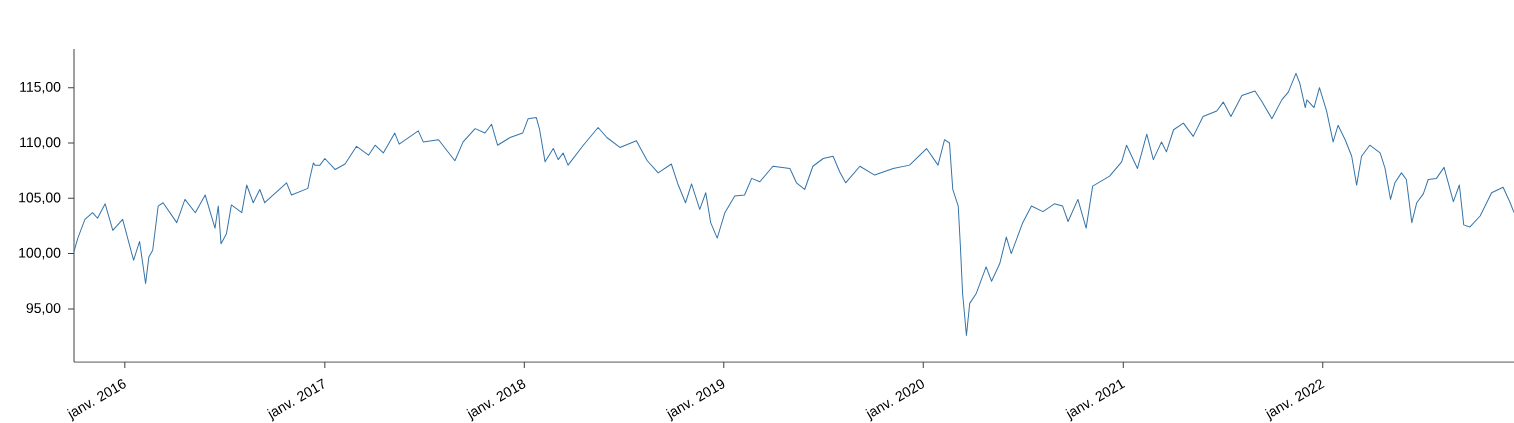 This screenshot has height=423, width=1514. I want to click on y-tick-label: 105,00, so click(40, 198).